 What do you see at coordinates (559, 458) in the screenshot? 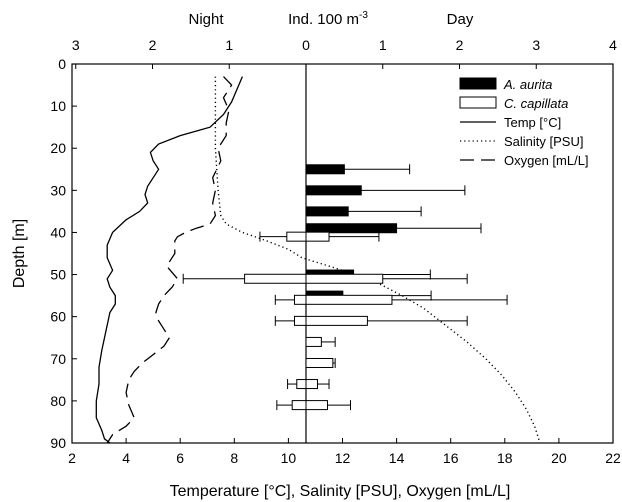
I see `x-tick-label: 20` at bounding box center [559, 458].